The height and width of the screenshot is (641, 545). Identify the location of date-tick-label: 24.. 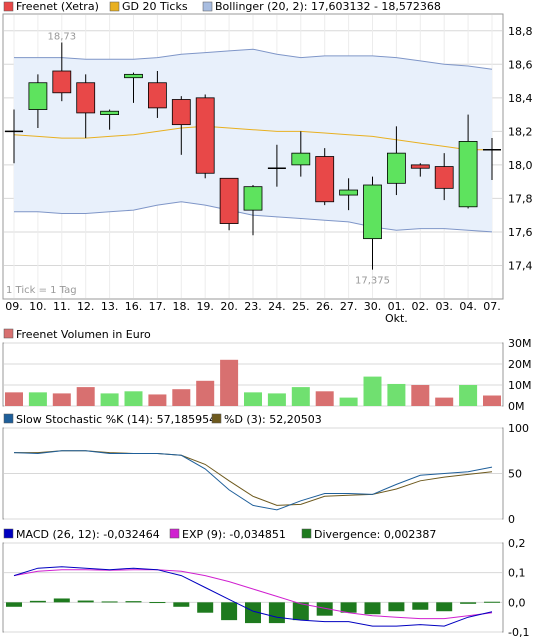
(277, 306).